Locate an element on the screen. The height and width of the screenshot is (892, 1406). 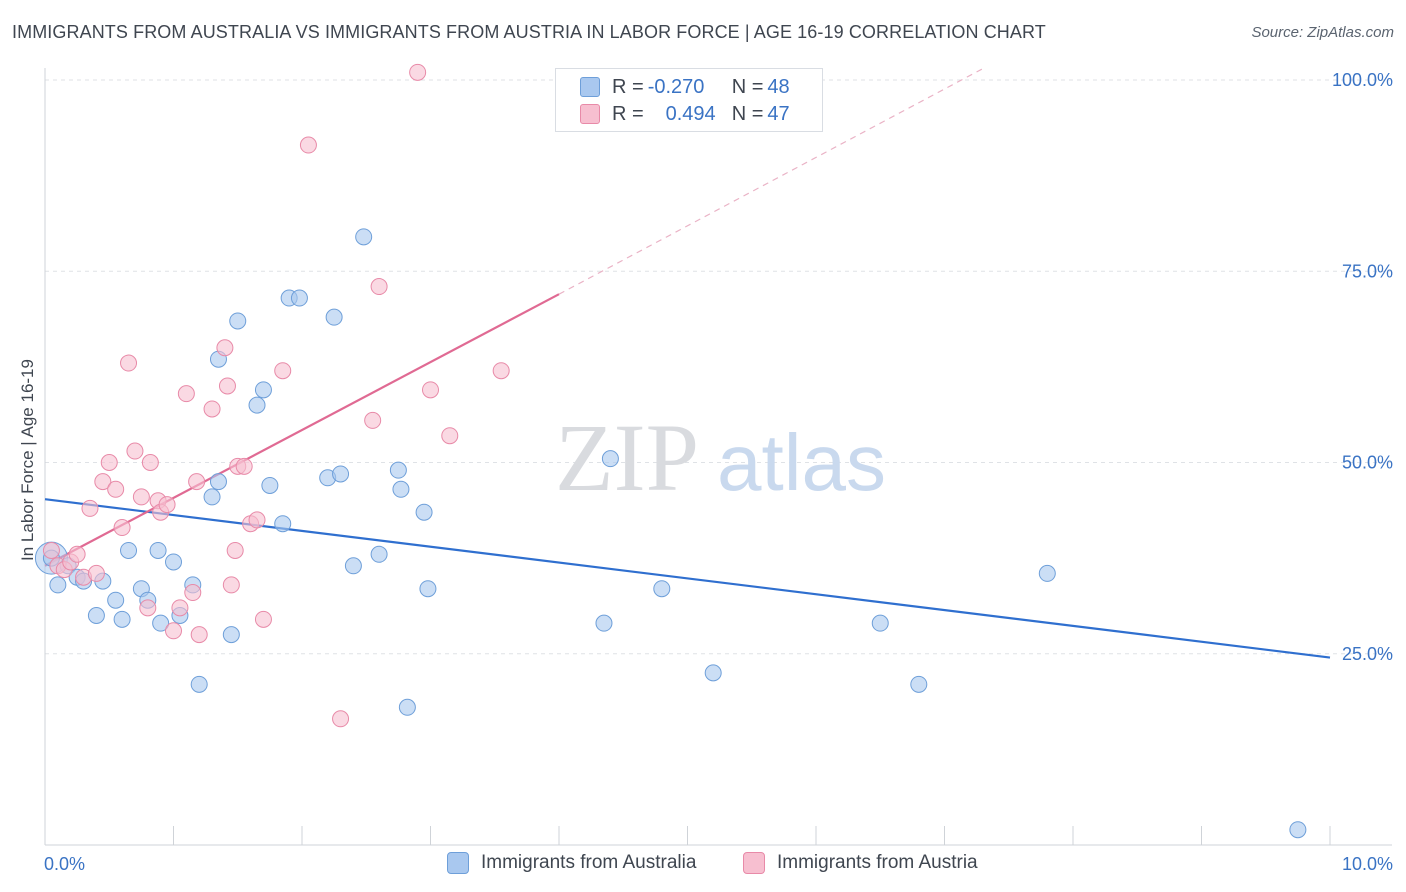
watermark: ZIP atlas is located at coordinates (720, 457).